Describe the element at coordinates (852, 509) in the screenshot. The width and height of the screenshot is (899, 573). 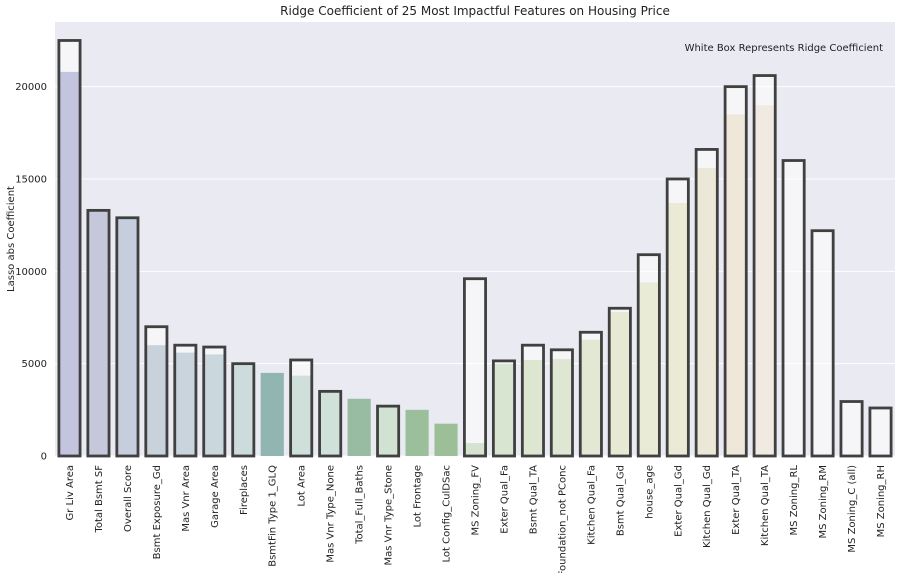
I see `x-tick-label: MS Zoning_C (all)` at that location.